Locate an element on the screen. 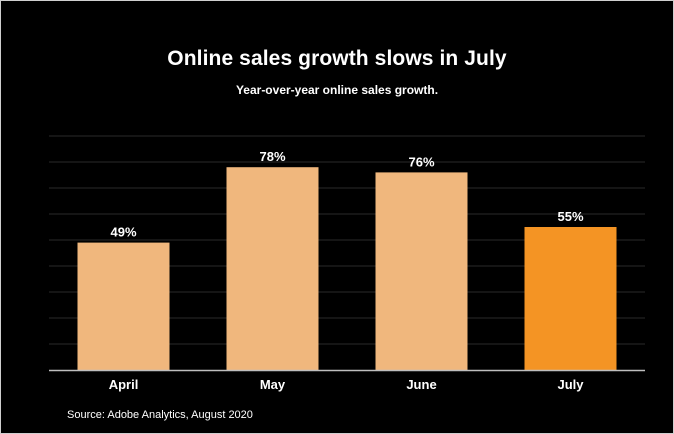 The width and height of the screenshot is (674, 434). bar-may is located at coordinates (272, 268).